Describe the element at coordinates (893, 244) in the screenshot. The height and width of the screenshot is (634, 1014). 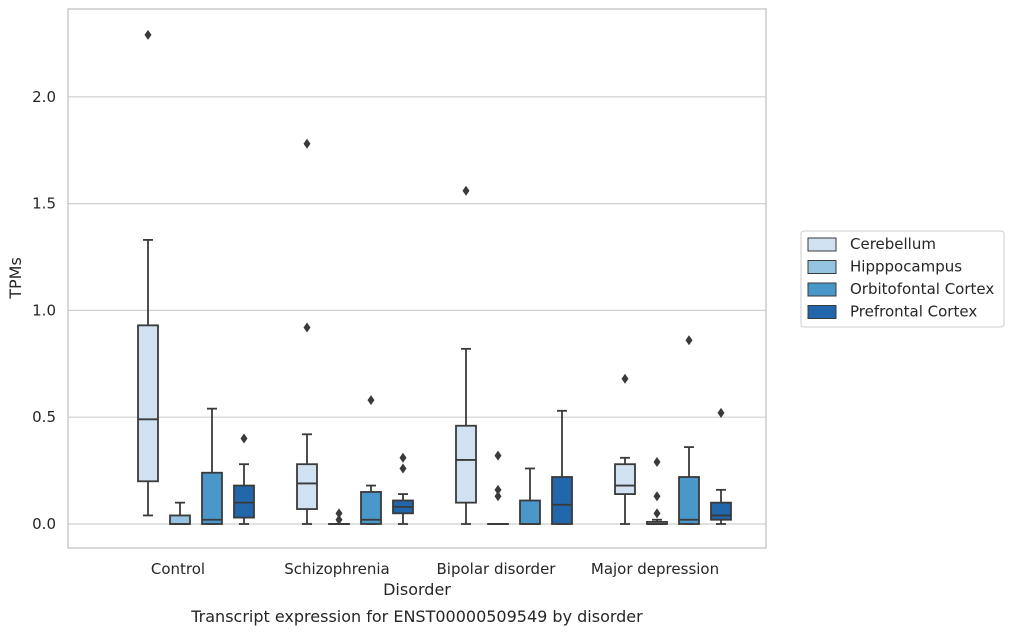
I see `legend-label: Cerebellum` at that location.